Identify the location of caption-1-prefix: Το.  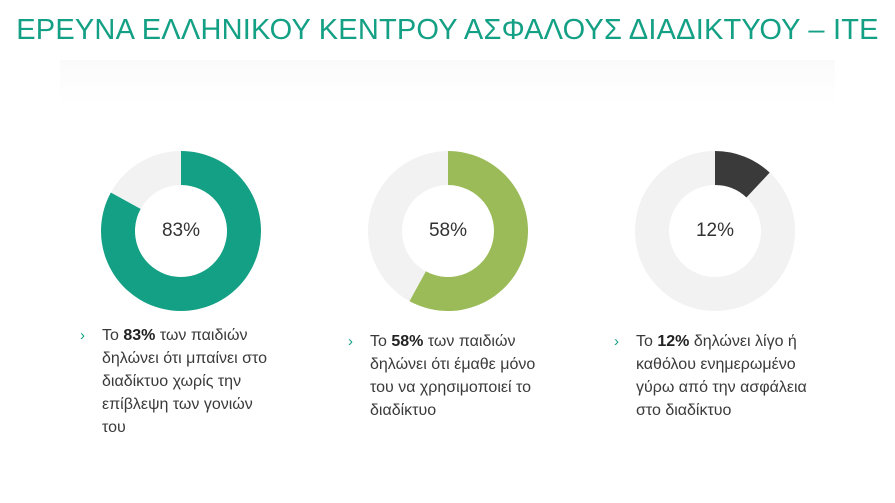
(113, 335).